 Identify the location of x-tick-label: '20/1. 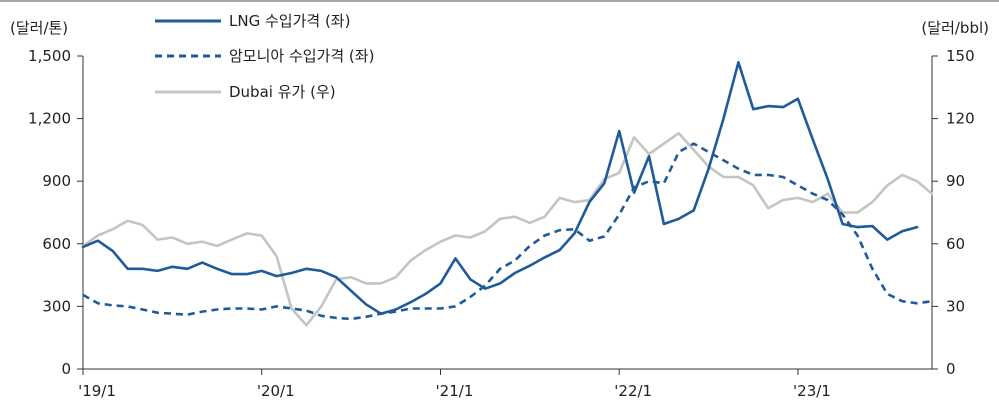
(276, 391).